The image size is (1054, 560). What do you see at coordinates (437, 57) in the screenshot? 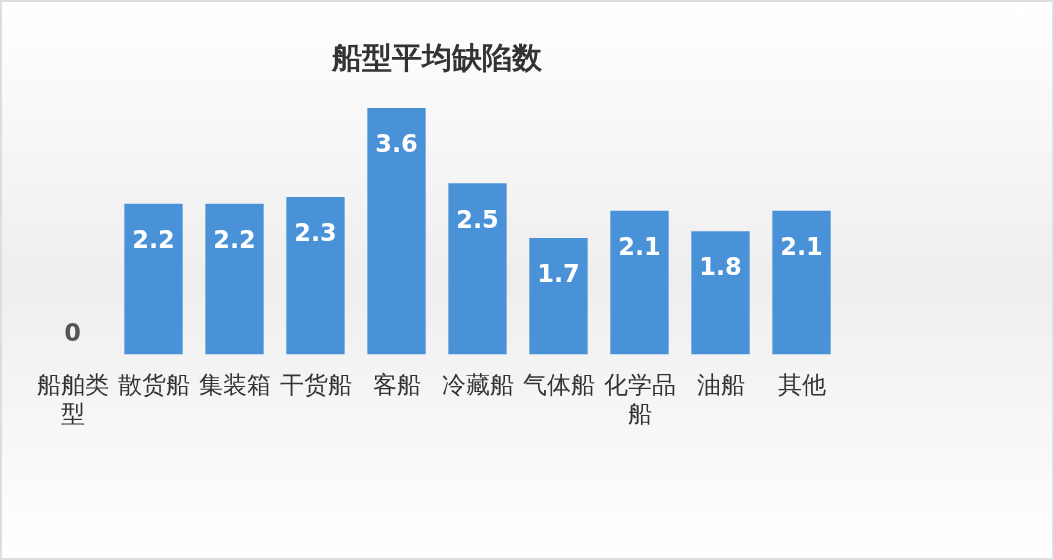
I see `chart-title: 船型平均缺陷数` at bounding box center [437, 57].